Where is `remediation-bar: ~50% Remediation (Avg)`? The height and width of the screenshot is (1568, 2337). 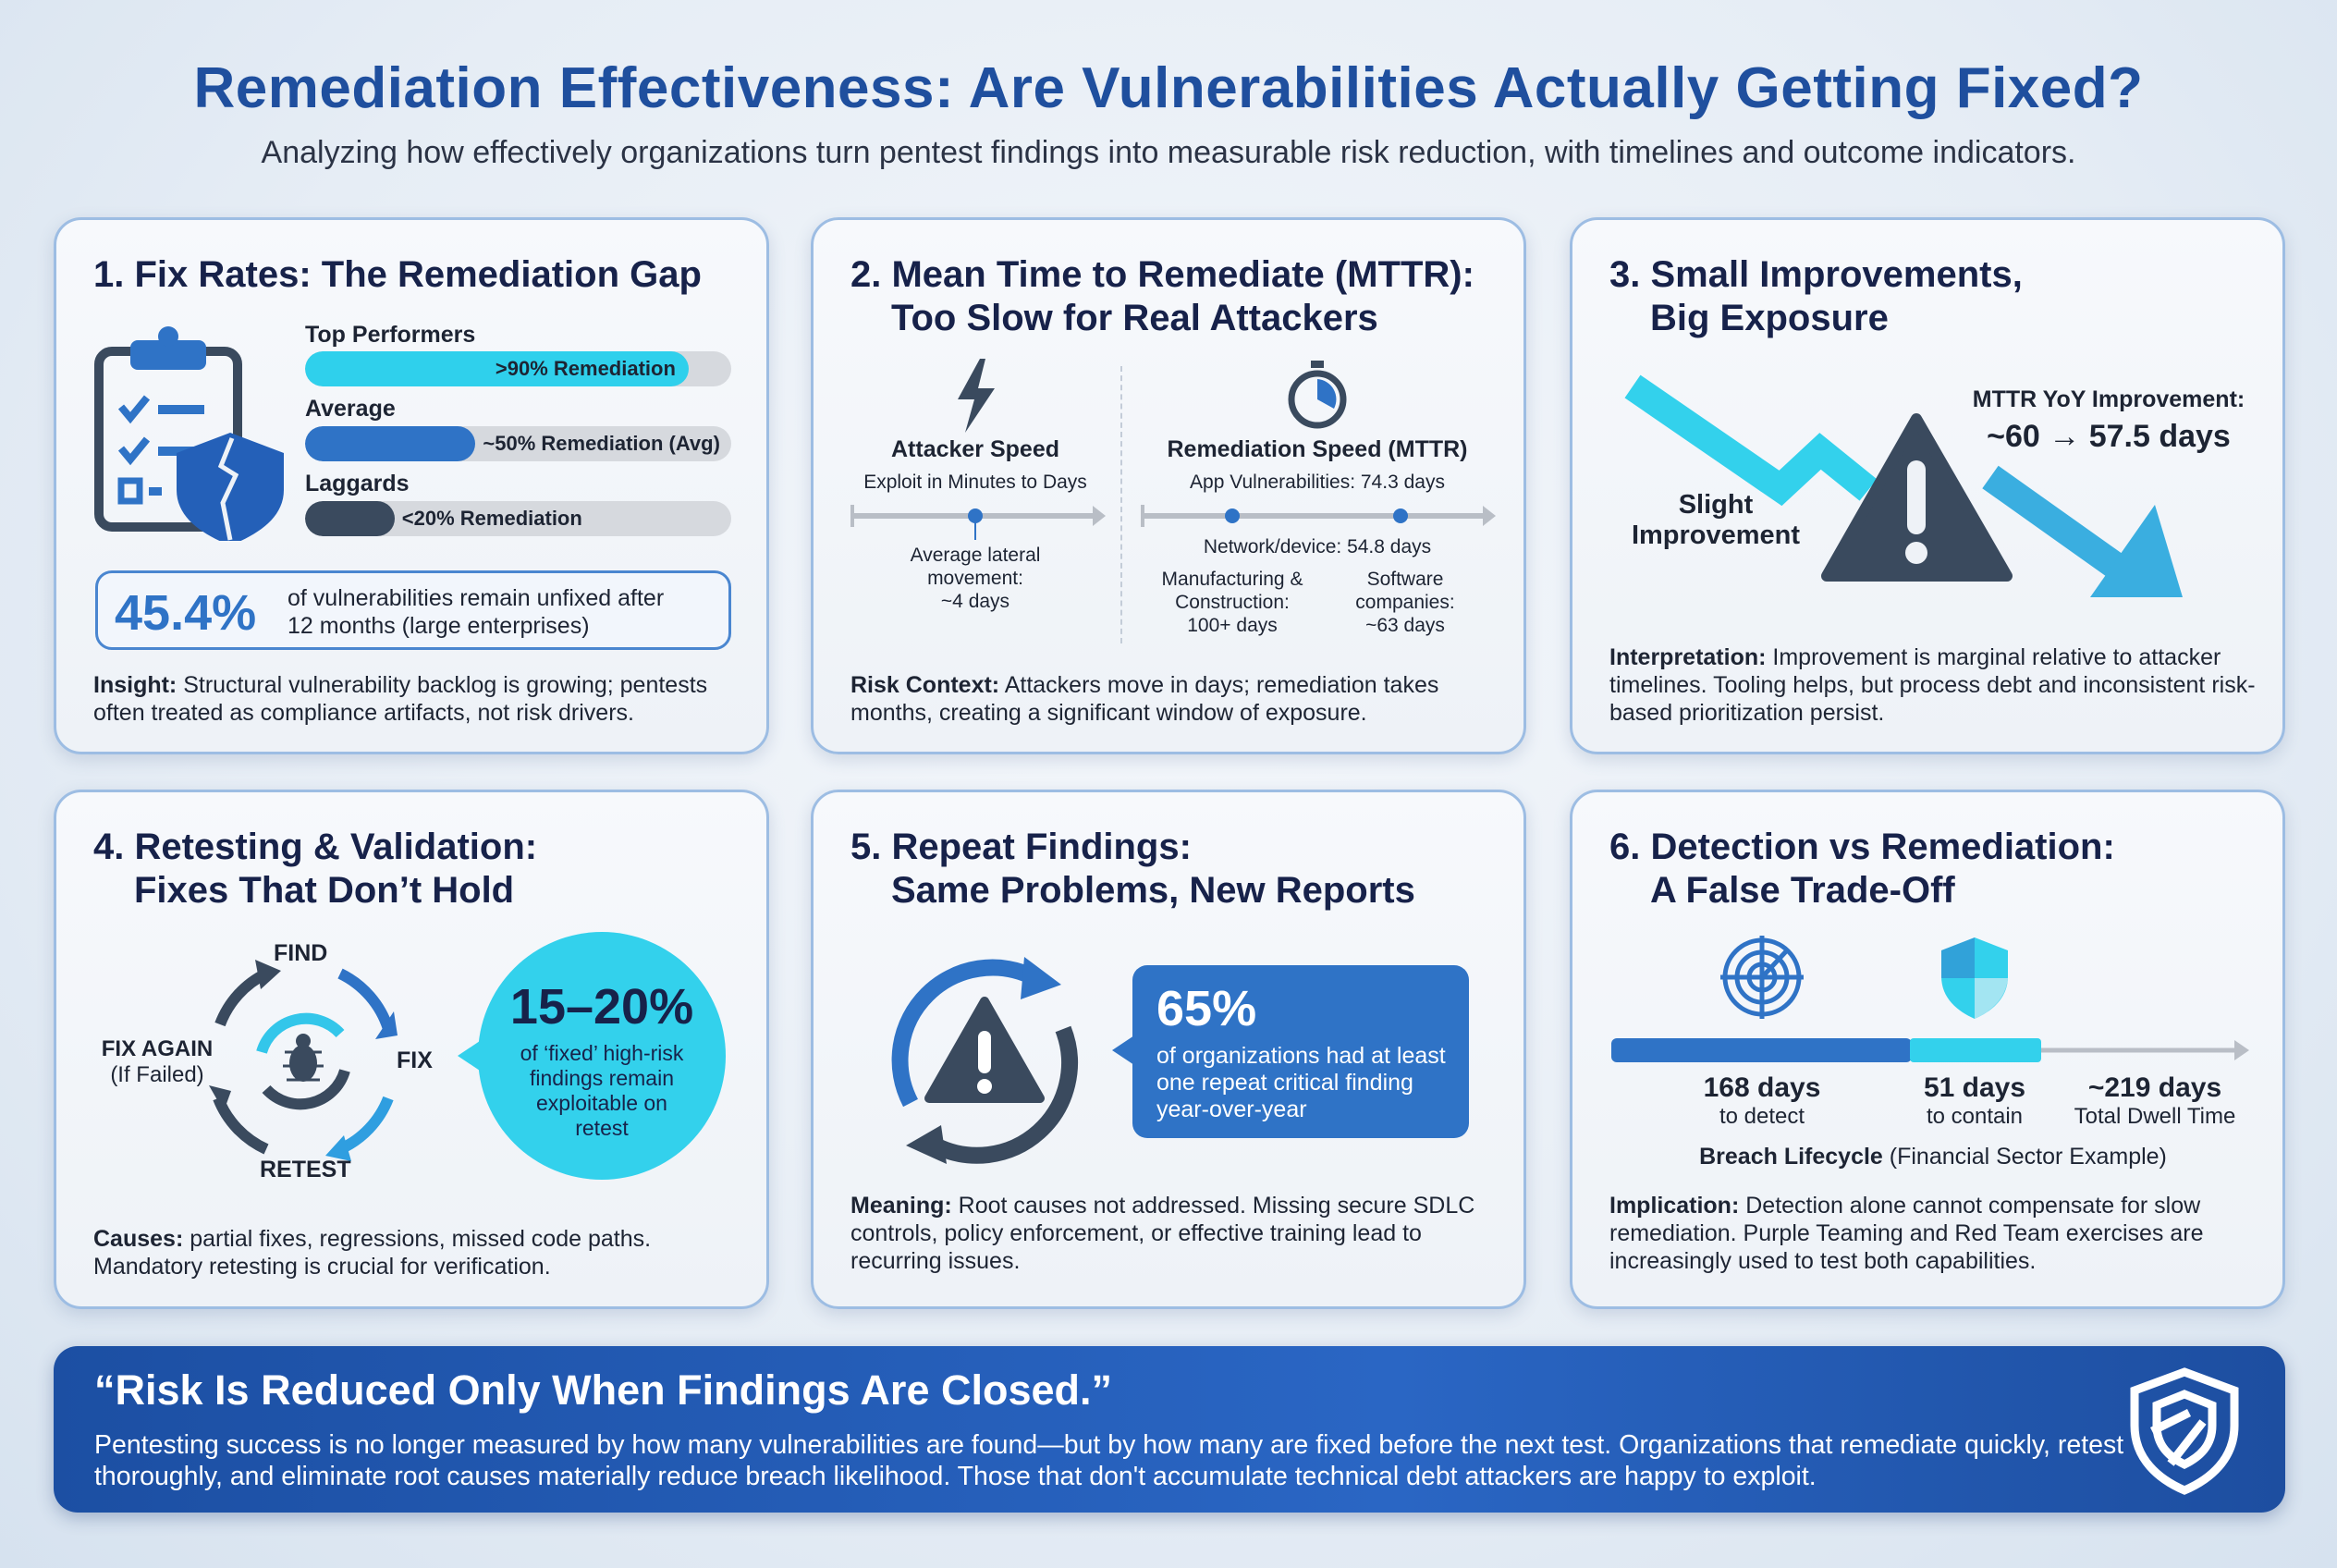
remediation-bar: ~50% Remediation (Avg) is located at coordinates (518, 444).